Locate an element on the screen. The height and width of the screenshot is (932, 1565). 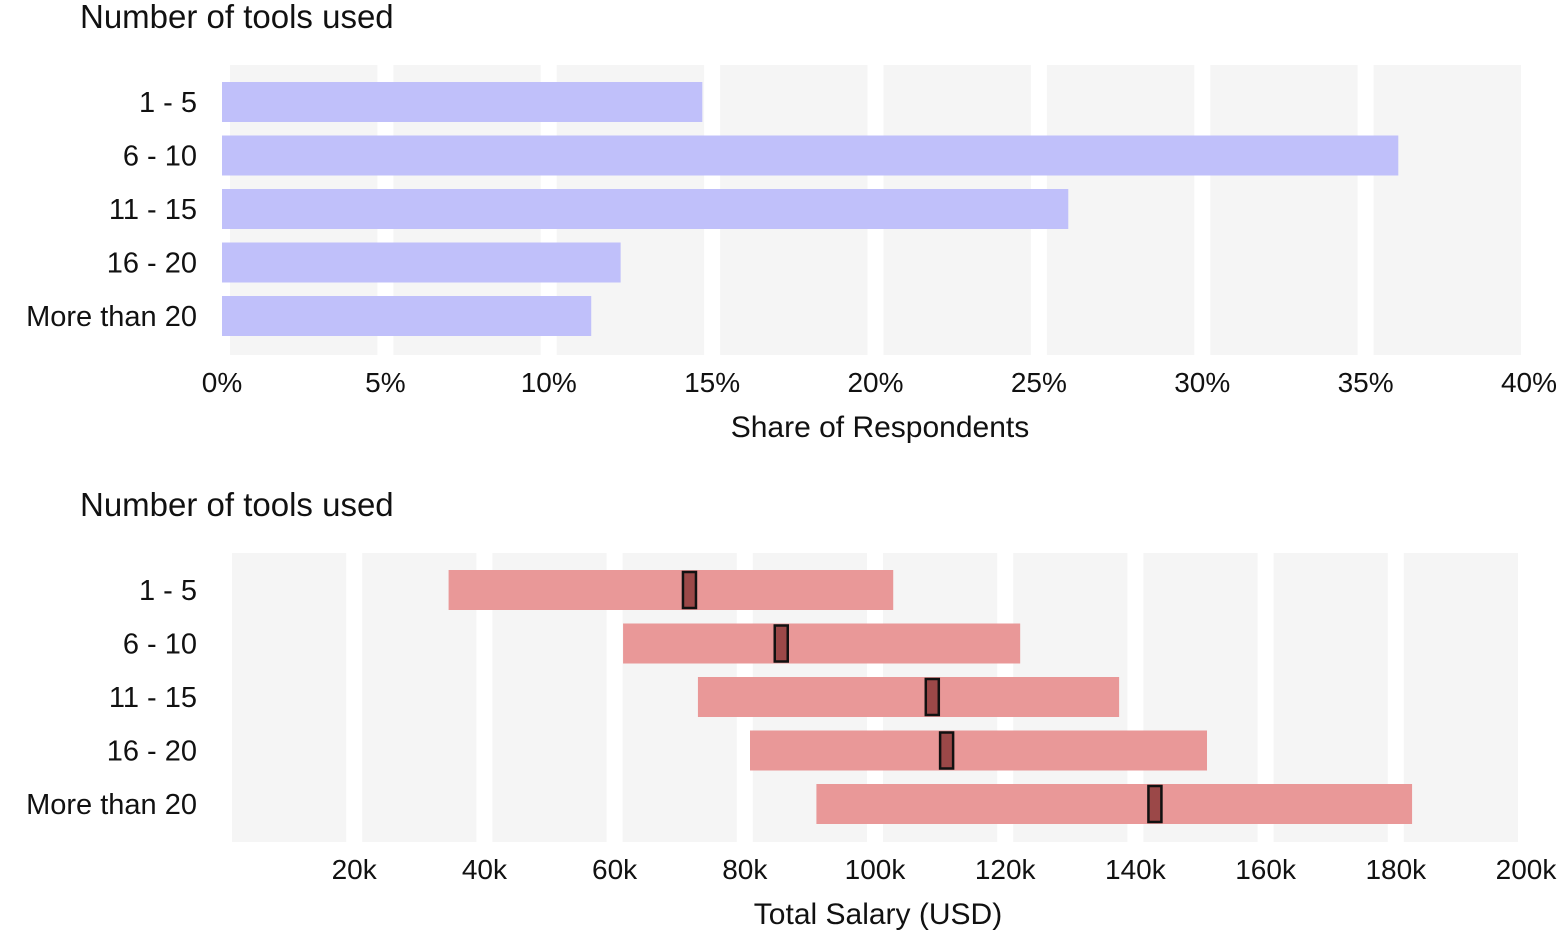
share-x-axis-label: Share of Respondents is located at coordinates (880, 427).